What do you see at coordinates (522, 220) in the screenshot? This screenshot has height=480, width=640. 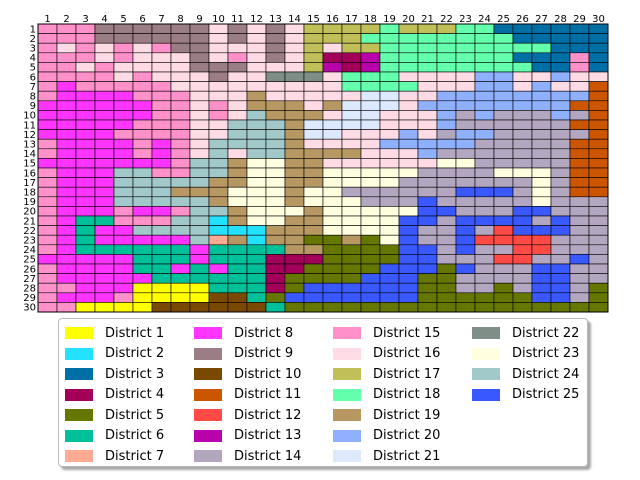 I see `cell-r21-c26` at bounding box center [522, 220].